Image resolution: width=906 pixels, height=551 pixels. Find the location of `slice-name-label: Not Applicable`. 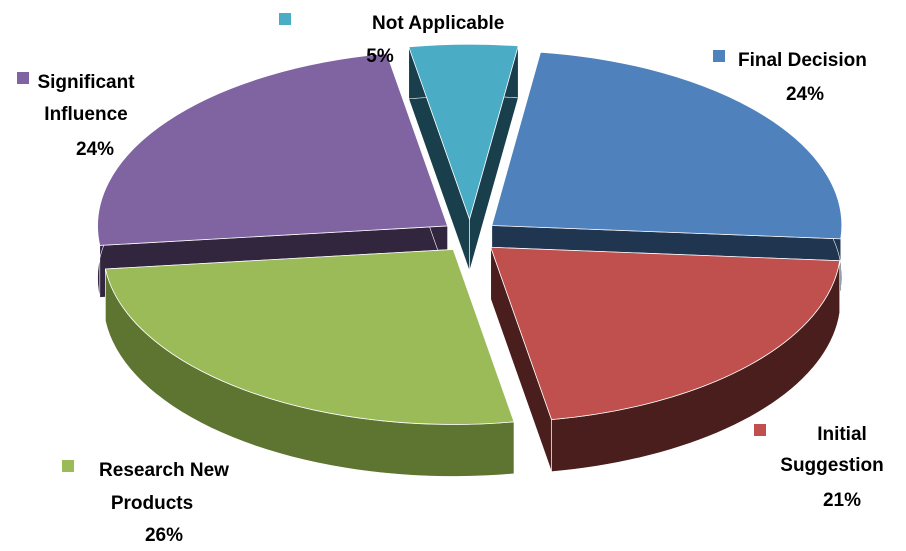

slice-name-label: Not Applicable is located at coordinates (438, 23).